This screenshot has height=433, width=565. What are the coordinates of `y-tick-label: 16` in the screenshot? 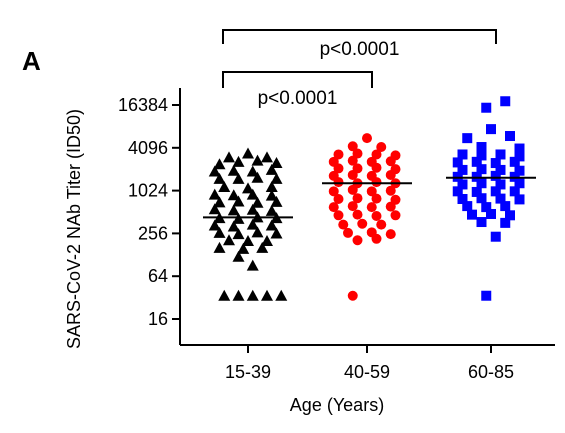 It's located at (158, 319).